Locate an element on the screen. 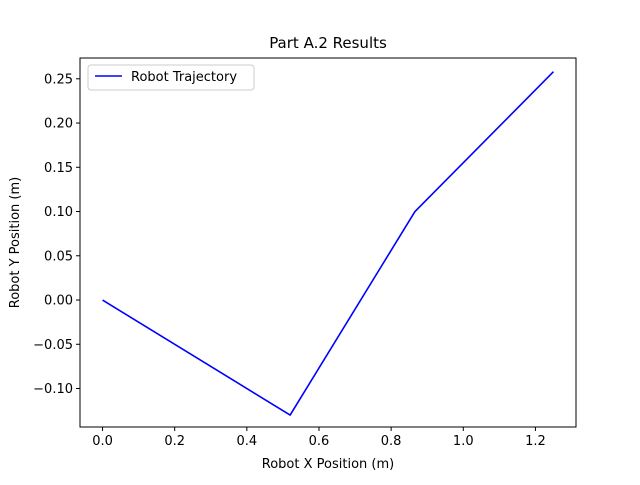  x-tick-label: 0.2 is located at coordinates (174, 441).